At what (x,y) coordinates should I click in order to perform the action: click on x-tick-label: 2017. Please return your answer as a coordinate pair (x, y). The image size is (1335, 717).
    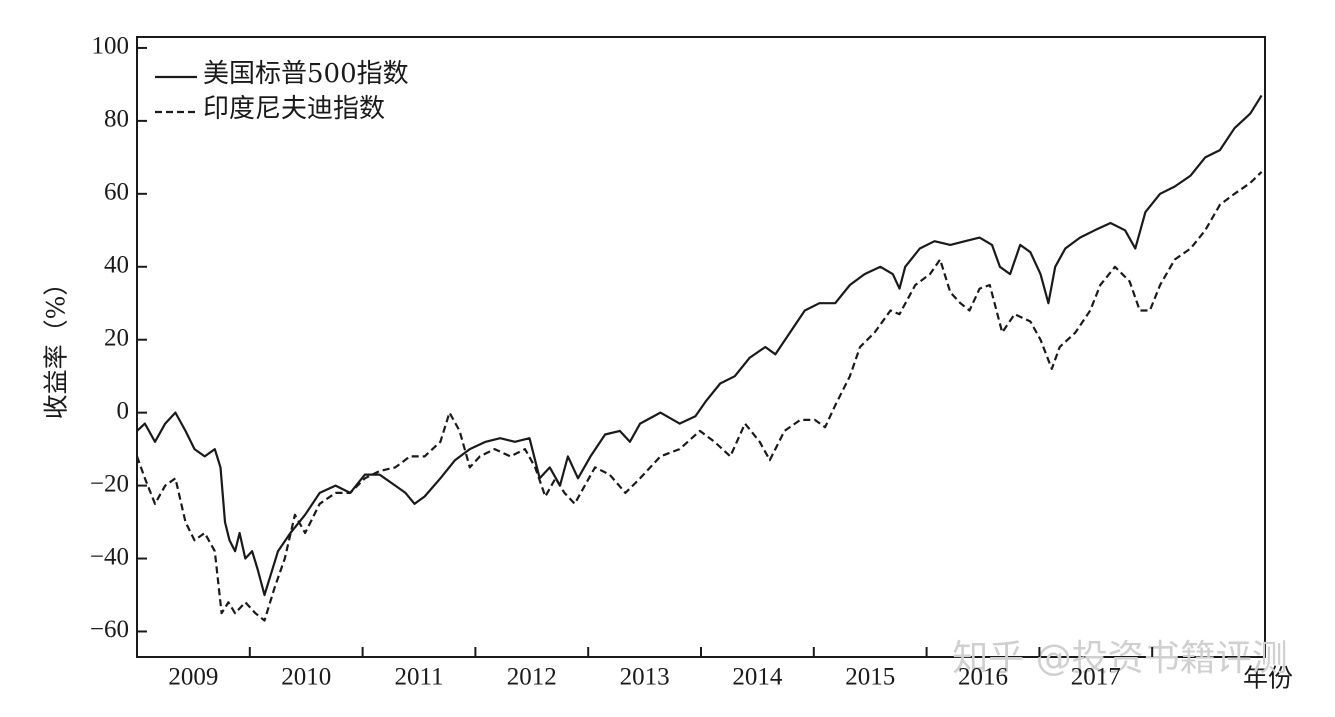
    Looking at the image, I should click on (1096, 677).